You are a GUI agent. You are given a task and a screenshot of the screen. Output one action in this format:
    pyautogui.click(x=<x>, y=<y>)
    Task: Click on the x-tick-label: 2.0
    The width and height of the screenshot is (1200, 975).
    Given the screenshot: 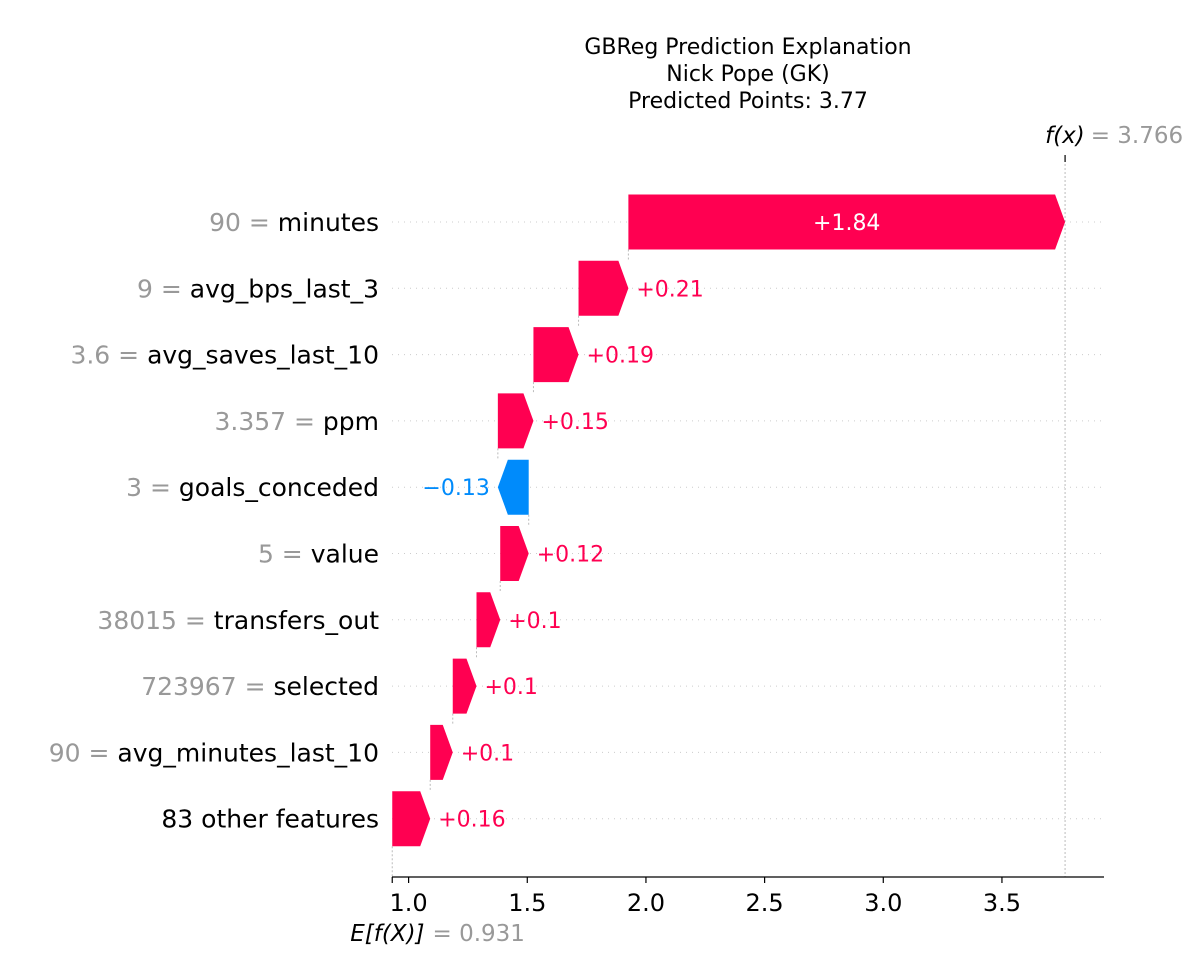 What is the action you would take?
    pyautogui.click(x=646, y=903)
    